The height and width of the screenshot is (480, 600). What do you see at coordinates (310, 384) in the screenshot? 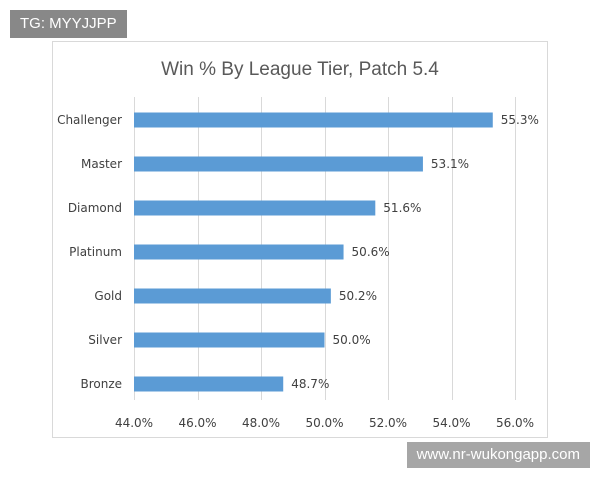
I see `data-label: 48.7%` at bounding box center [310, 384].